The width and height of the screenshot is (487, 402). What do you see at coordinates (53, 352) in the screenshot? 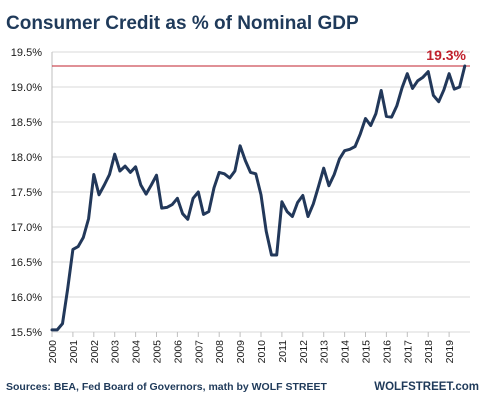
I see `x-tick-label: 2000` at bounding box center [53, 352].